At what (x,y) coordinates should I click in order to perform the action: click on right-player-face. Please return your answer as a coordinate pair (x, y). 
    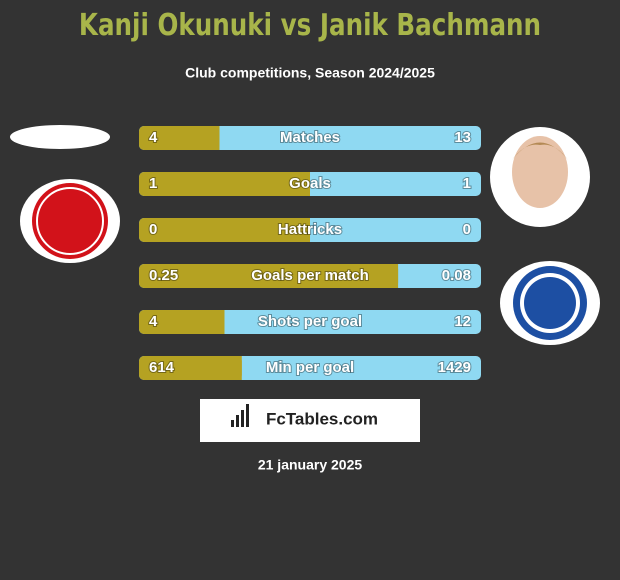
    Looking at the image, I should click on (540, 172).